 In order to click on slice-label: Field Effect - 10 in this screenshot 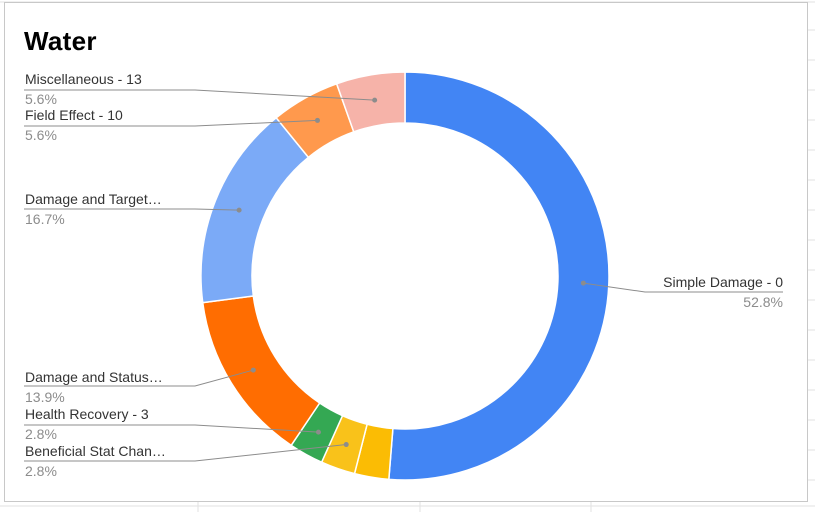, I will do `click(74, 115)`.